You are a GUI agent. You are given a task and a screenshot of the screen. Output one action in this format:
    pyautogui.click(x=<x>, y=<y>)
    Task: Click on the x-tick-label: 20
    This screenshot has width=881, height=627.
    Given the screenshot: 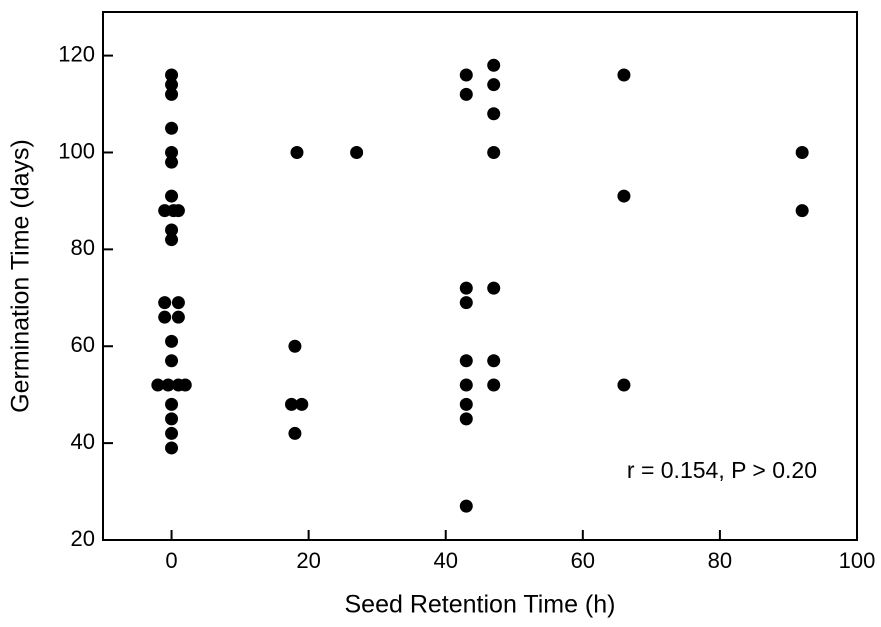 What is the action you would take?
    pyautogui.click(x=308, y=560)
    